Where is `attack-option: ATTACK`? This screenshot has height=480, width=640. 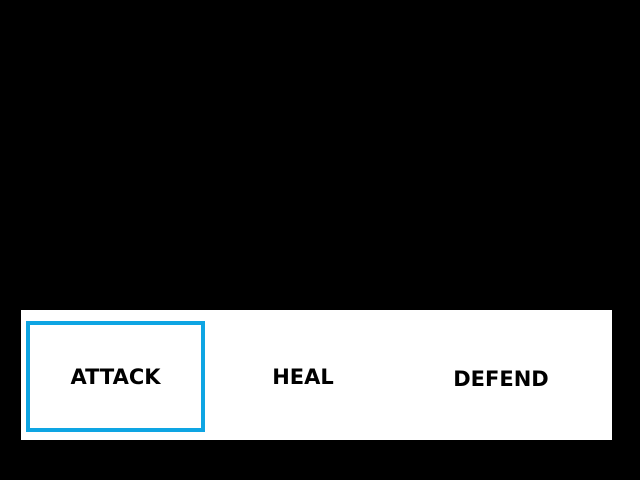 attack-option: ATTACK is located at coordinates (115, 376).